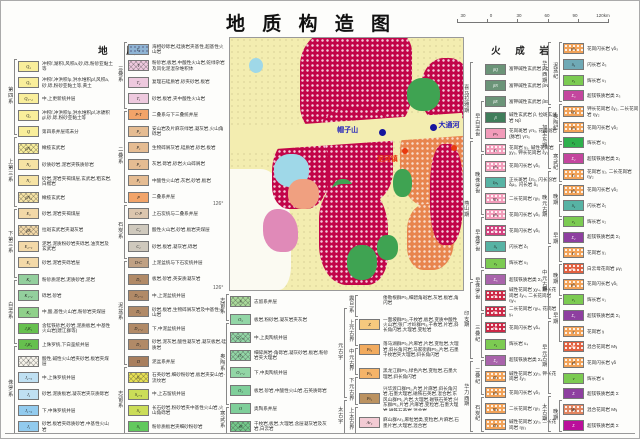 This screenshot has width=640, height=439. What do you see at coordinates (178, 410) in the screenshot?
I see `legend-item: S₂ 长石砂岩,粉砂岩夹中基性火山岩,火山角砾岩` at bounding box center [178, 410].